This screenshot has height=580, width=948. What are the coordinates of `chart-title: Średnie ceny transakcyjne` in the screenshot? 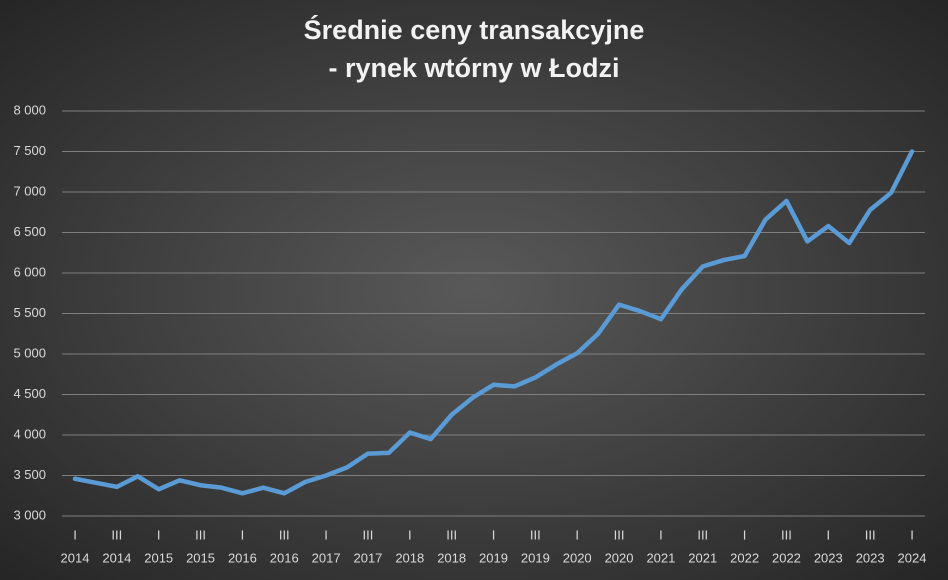 It's located at (474, 29).